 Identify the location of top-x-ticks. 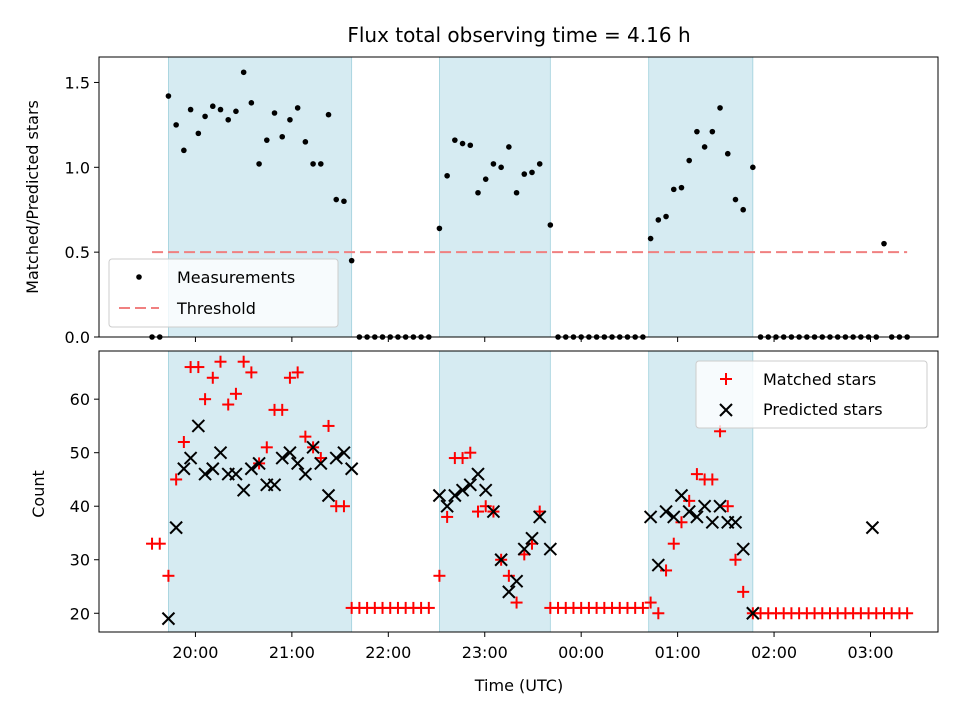
(532, 339).